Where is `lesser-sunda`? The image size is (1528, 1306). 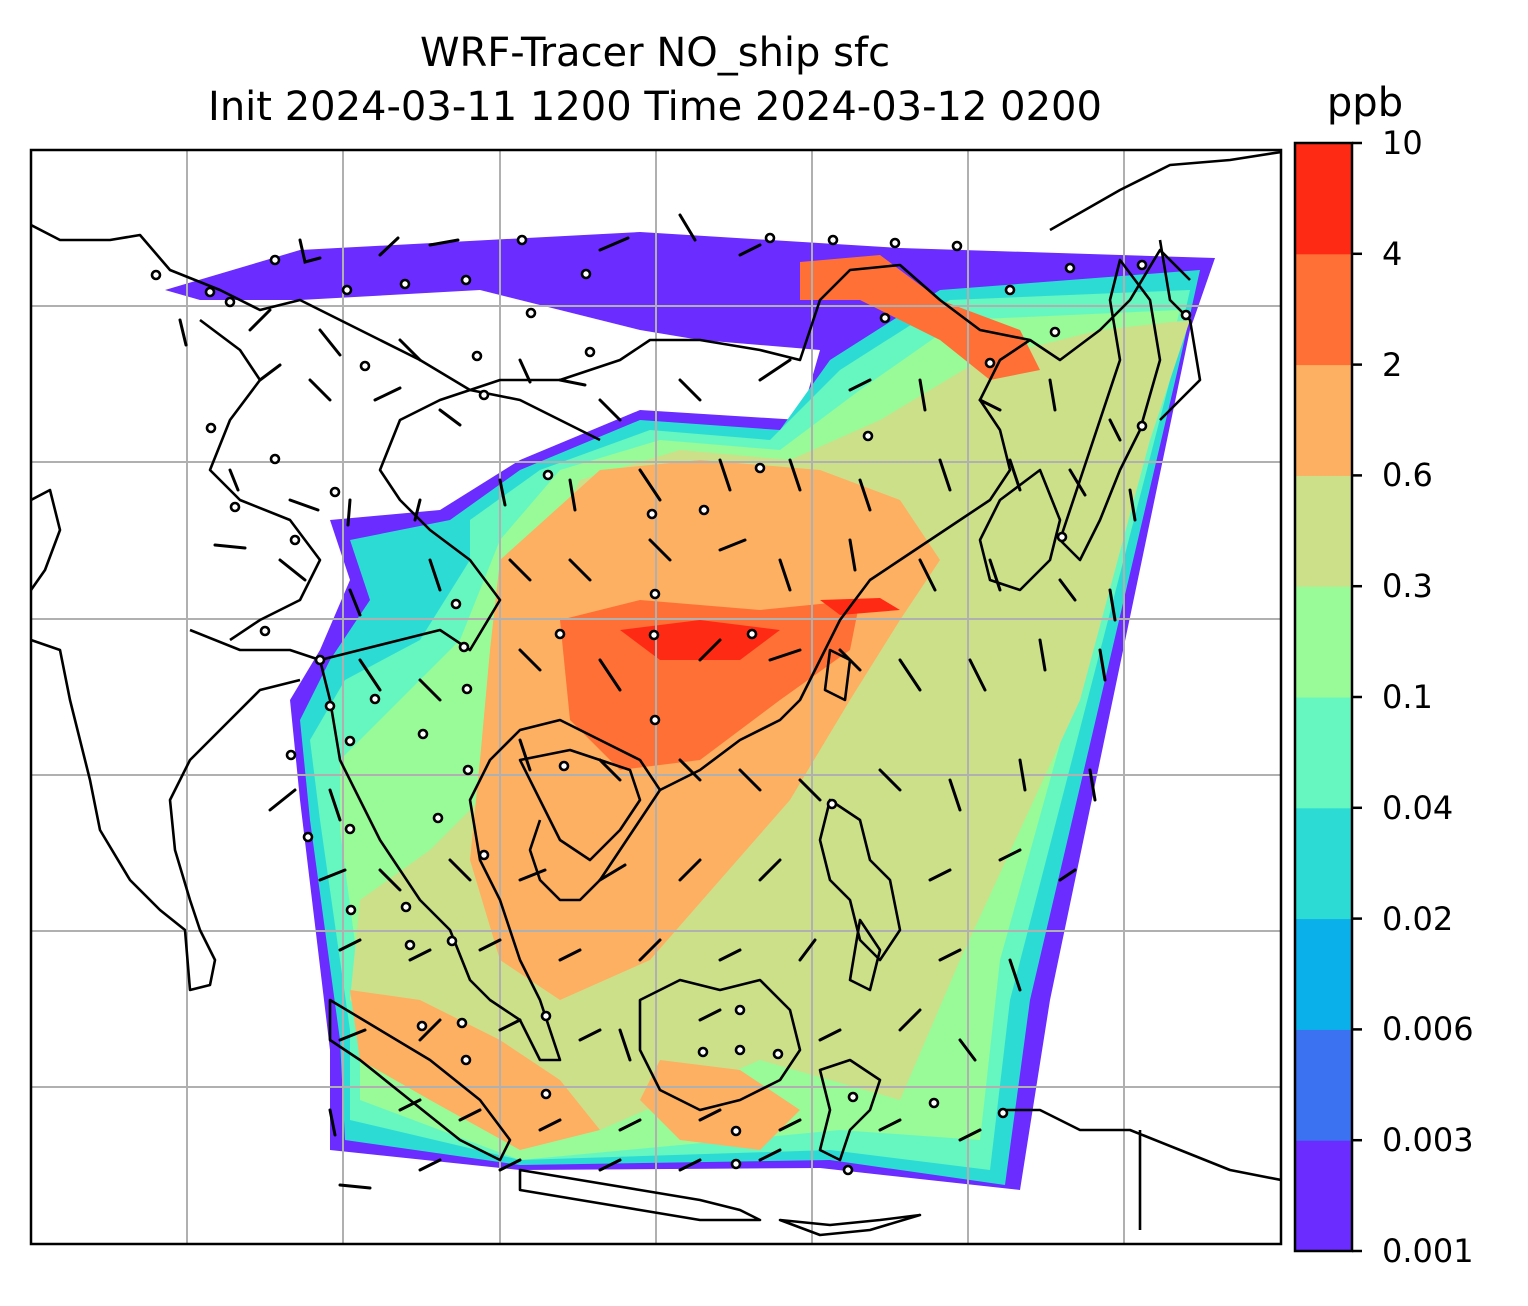 lesser-sunda is located at coordinates (850, 1225).